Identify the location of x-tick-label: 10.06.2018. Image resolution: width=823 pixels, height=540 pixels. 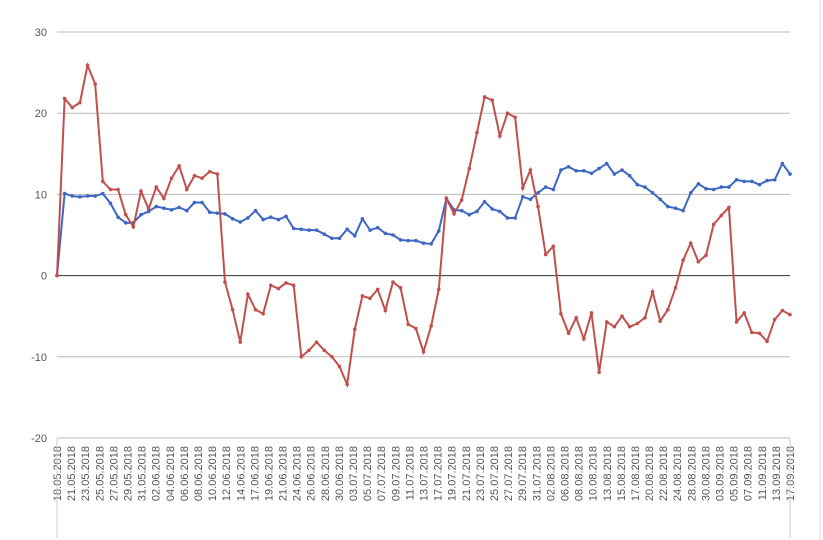
(213, 473).